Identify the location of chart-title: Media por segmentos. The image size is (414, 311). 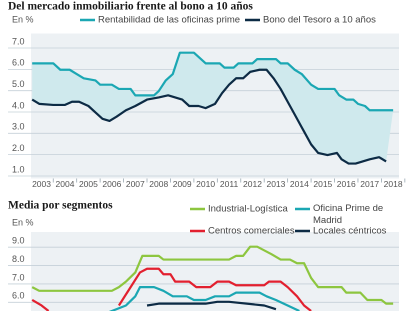
(60, 206).